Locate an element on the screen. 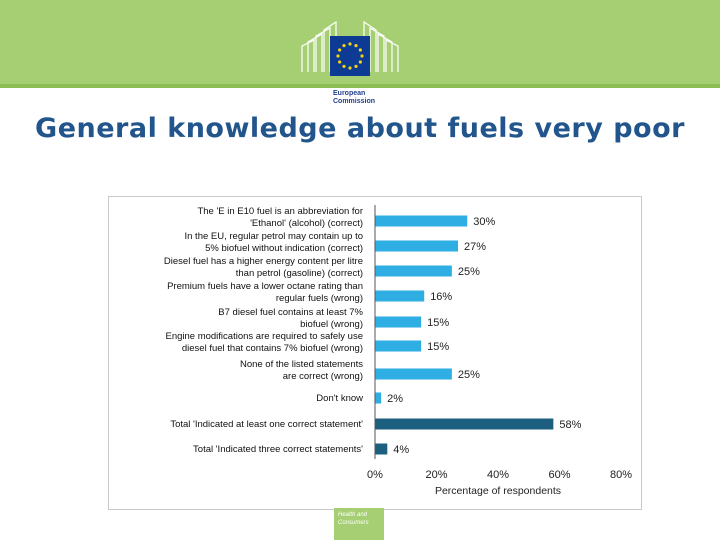 The image size is (720, 540). logo-caption-line1: European is located at coordinates (349, 93).